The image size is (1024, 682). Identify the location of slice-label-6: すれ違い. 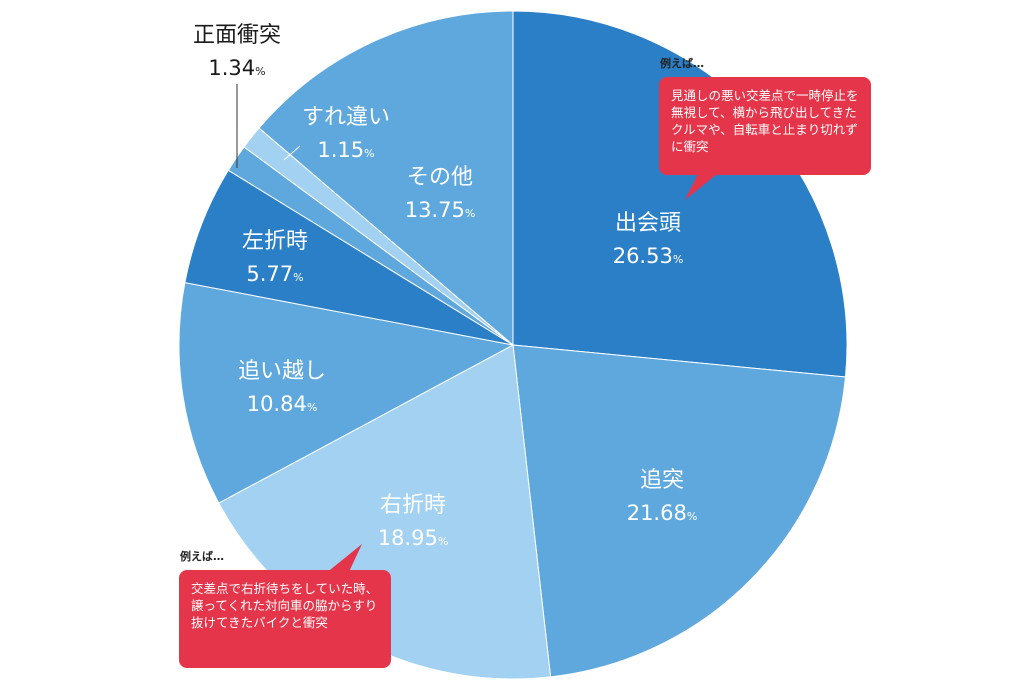
(346, 117).